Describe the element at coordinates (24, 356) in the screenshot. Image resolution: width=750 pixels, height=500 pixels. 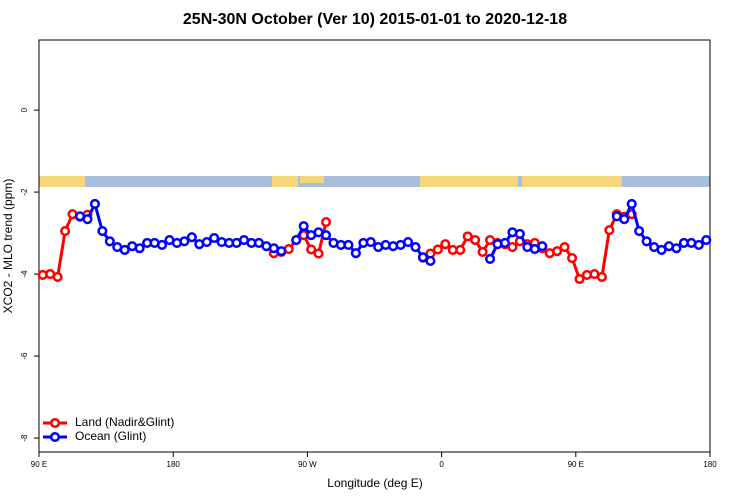
I see `y-tick-label: -6` at that location.